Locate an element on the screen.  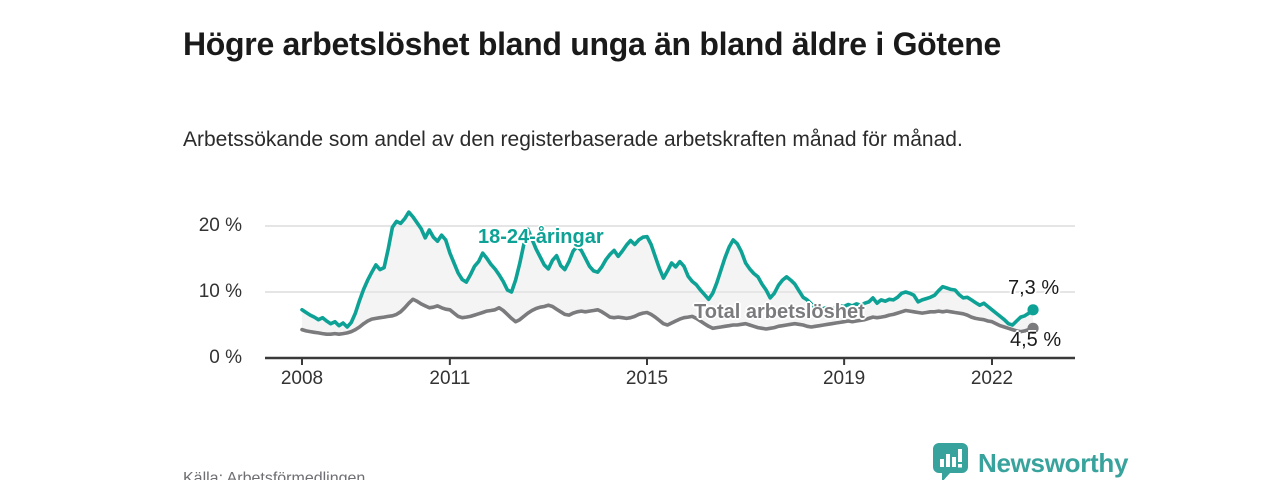
bar-chart-badge-icon is located at coordinates (950, 461).